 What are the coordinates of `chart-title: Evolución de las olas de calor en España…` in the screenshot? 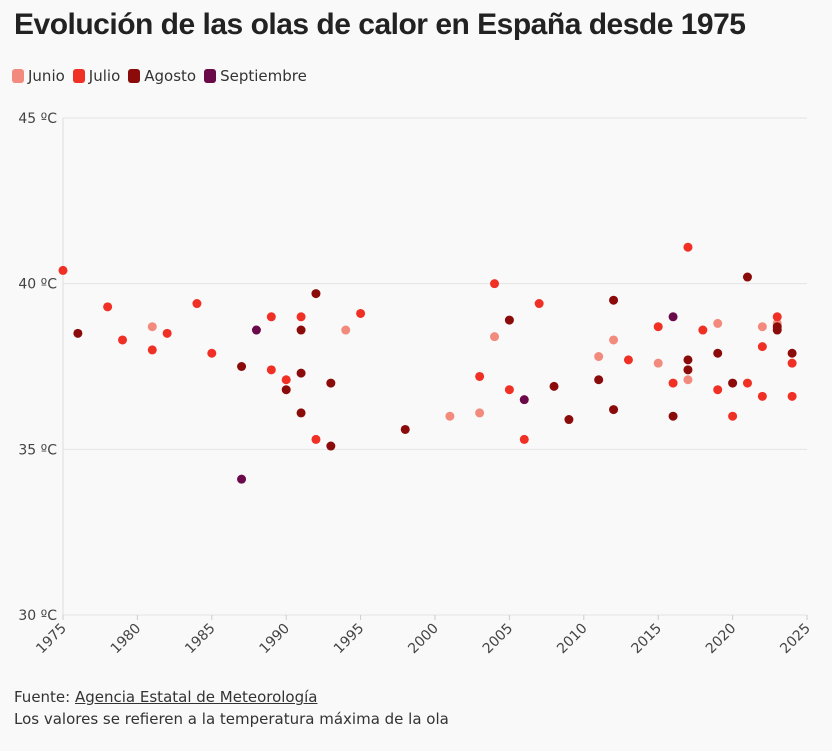 It's located at (380, 24).